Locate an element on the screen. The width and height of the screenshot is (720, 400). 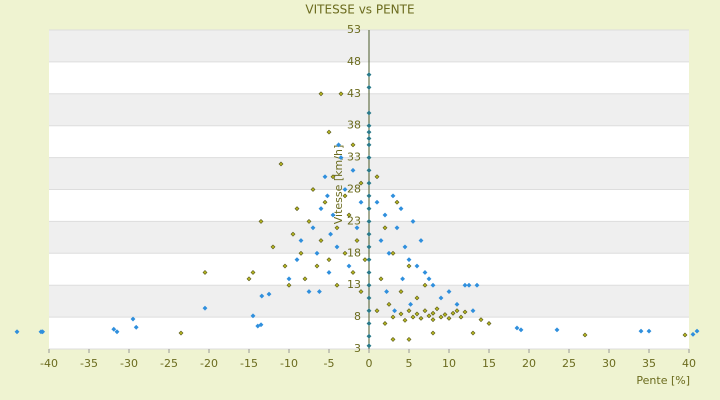
x-tick-label: 0 is located at coordinates (369, 363).